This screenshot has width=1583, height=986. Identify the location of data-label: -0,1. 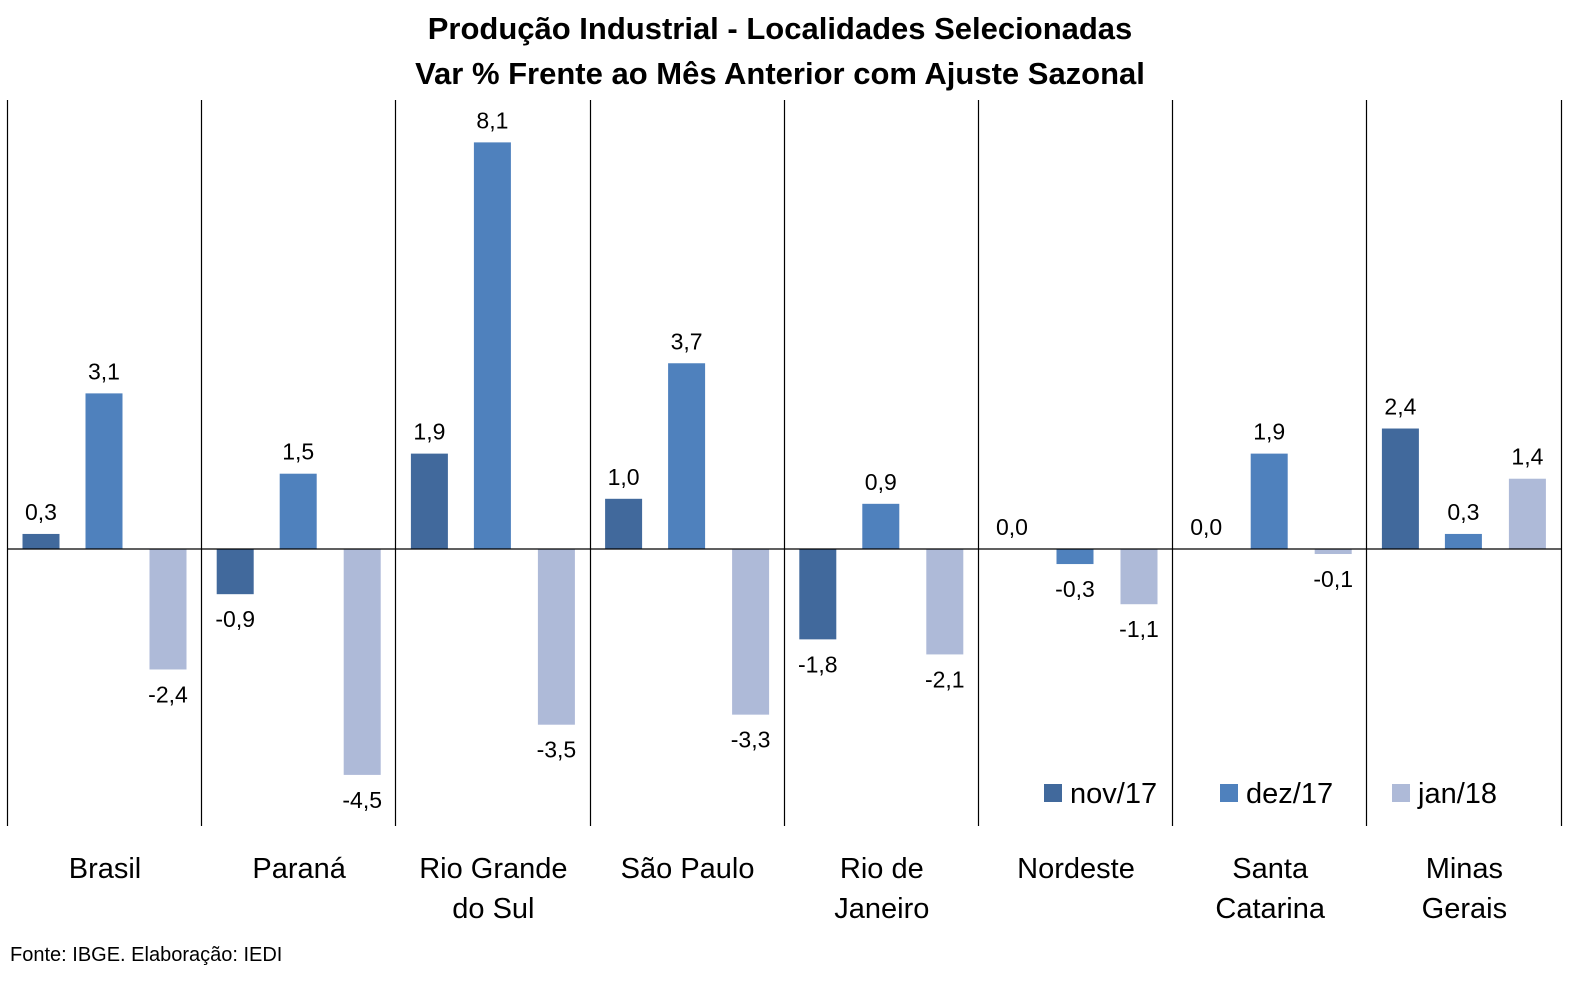
(1333, 579).